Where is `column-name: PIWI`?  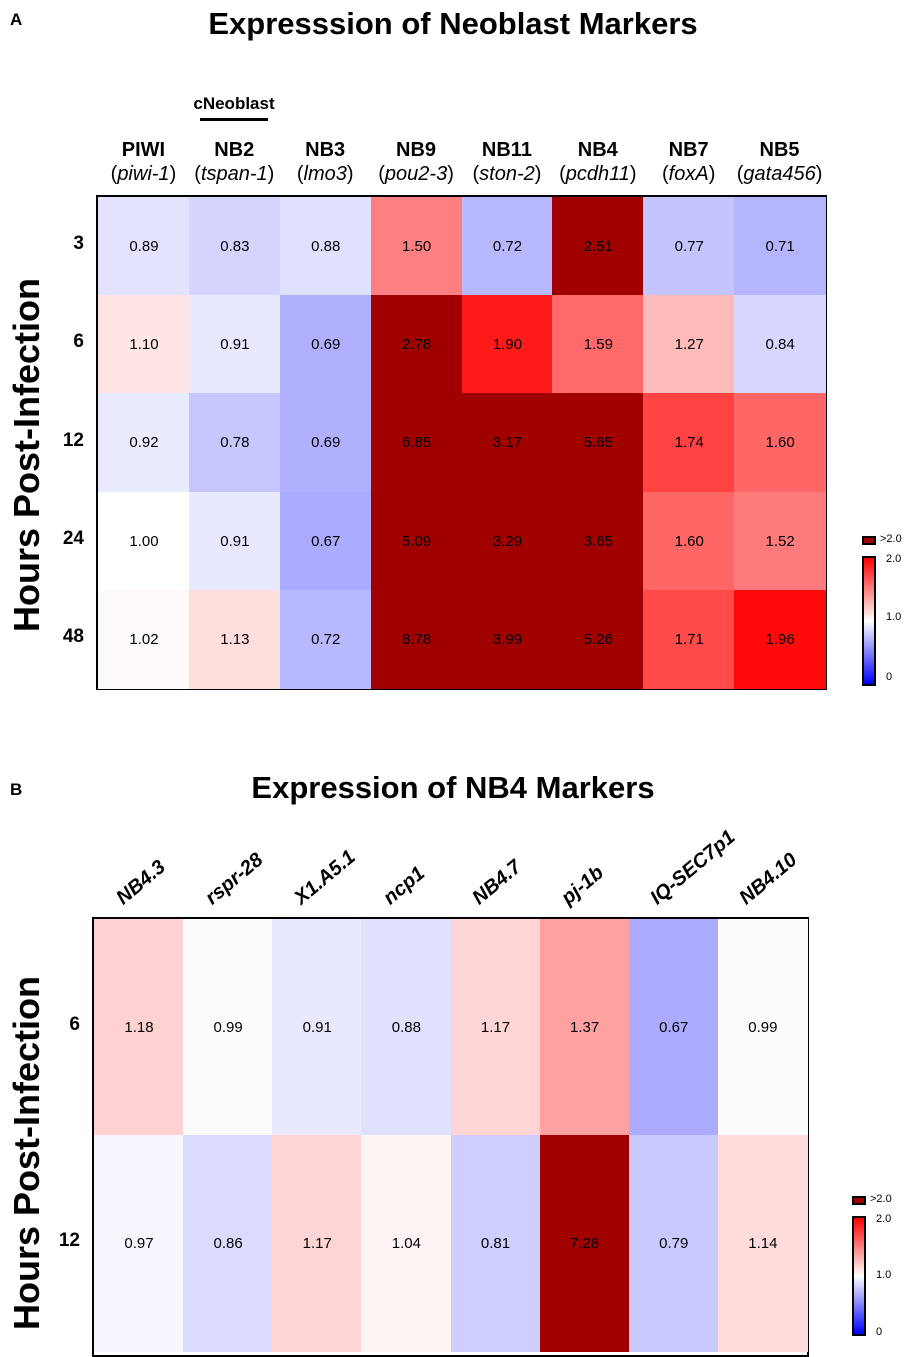 column-name: PIWI is located at coordinates (143, 150).